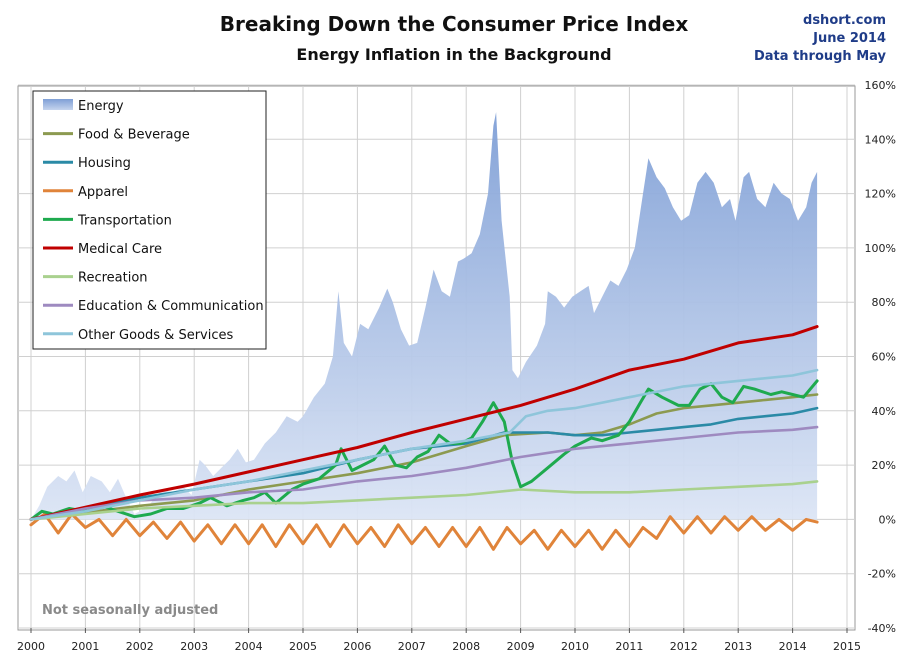  What do you see at coordinates (849, 38) in the screenshot?
I see `credit-date: June 2014` at bounding box center [849, 38].